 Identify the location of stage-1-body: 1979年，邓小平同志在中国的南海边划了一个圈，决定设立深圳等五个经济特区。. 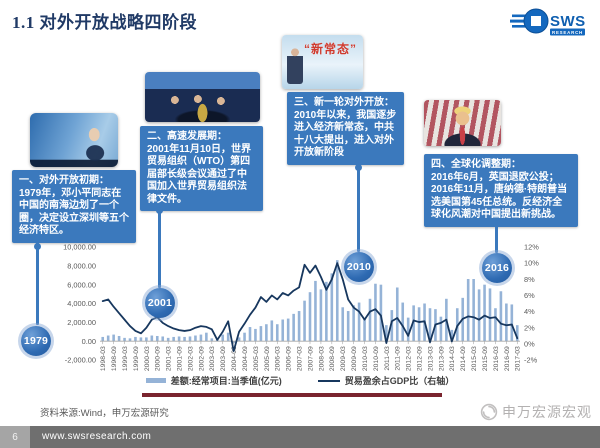
(74, 212).